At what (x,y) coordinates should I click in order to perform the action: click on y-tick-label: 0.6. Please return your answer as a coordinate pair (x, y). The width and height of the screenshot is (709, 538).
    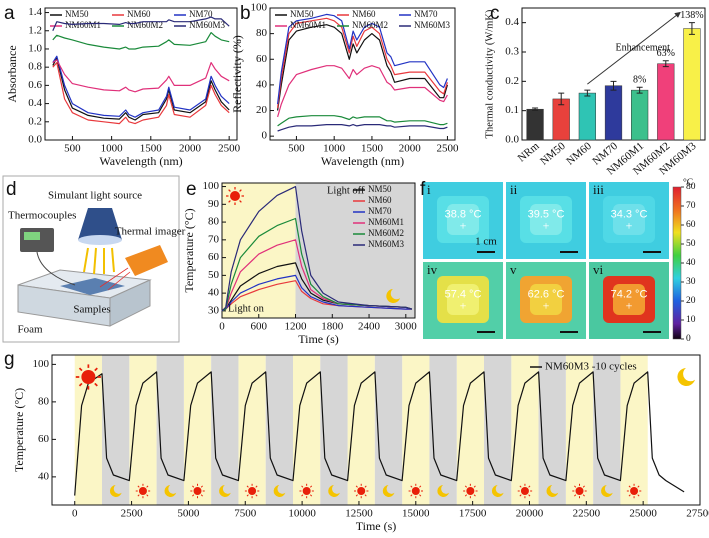
    Looking at the image, I should click on (35, 85).